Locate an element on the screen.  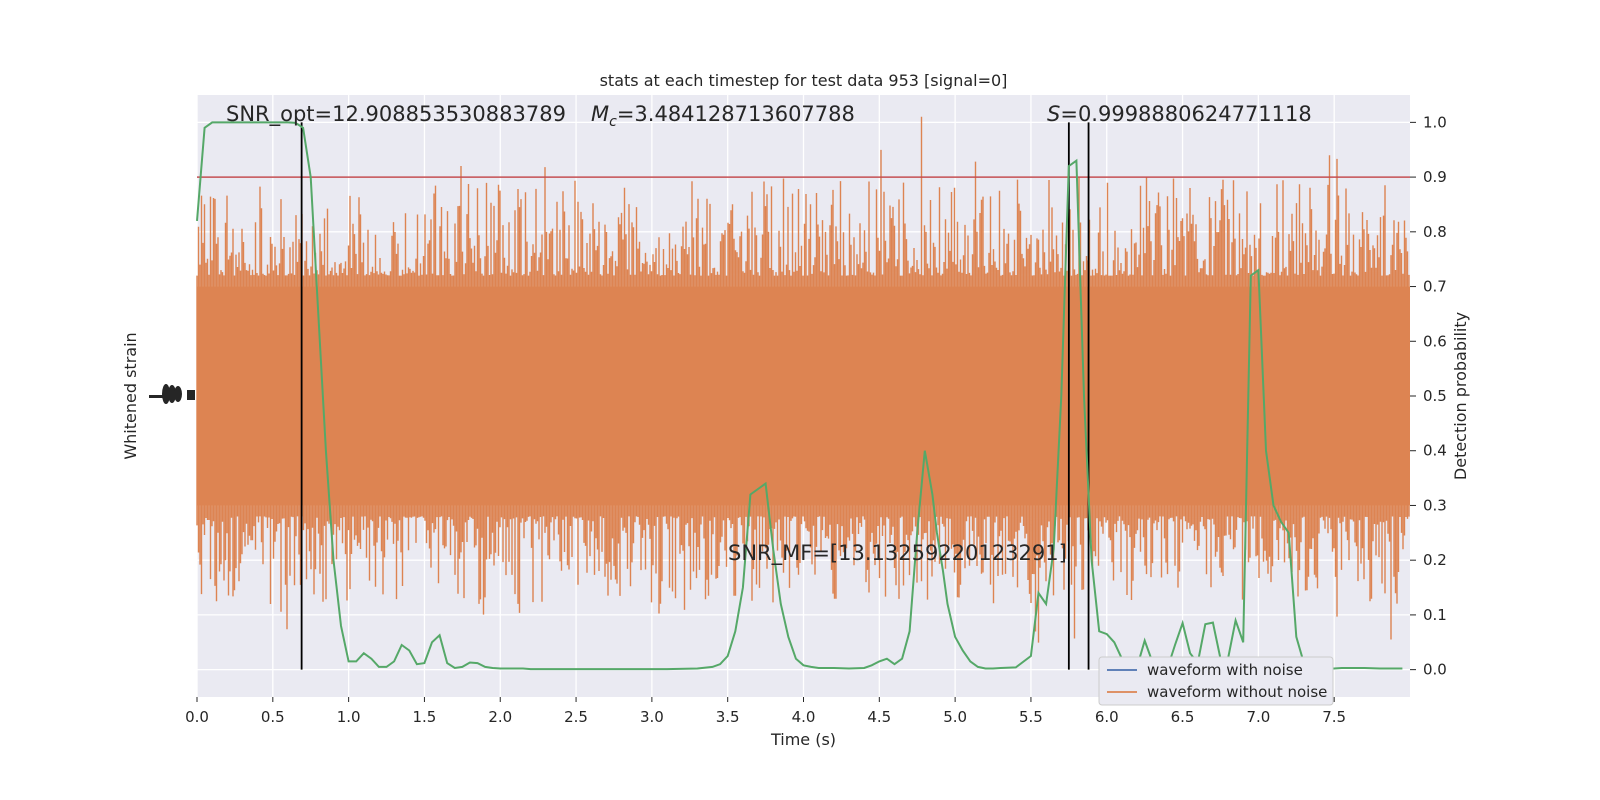
left-axis-overlapping-ticks is located at coordinates (172, 394).